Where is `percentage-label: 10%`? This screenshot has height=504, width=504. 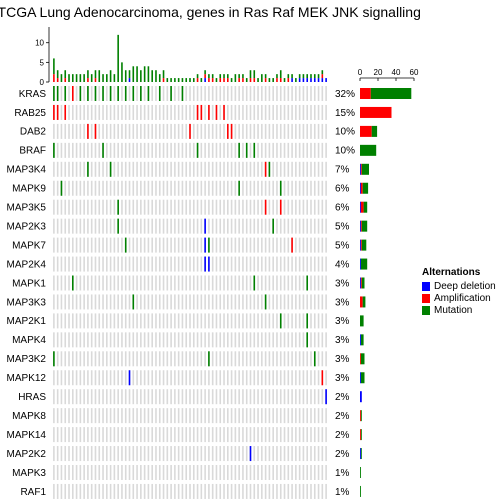
percentage-label: 10% is located at coordinates (345, 151).